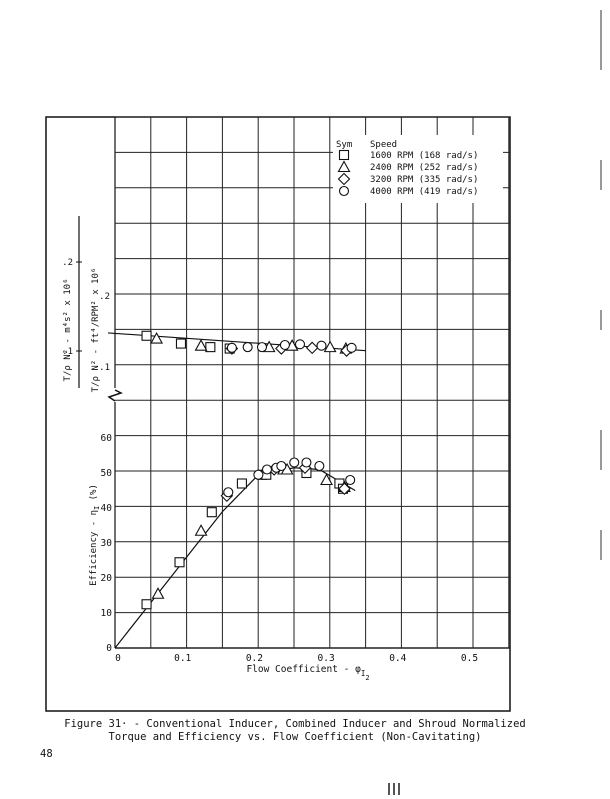 This screenshot has width=610, height=799. Describe the element at coordinates (424, 180) in the screenshot. I see `legend-entry-label: 3200 RPM (335 rad/s)` at that location.